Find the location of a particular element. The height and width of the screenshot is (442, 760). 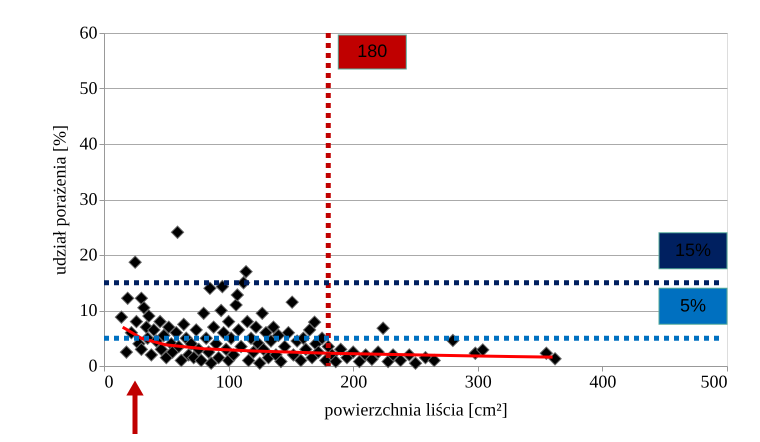

y-tick-label: 50 is located at coordinates (89, 88).